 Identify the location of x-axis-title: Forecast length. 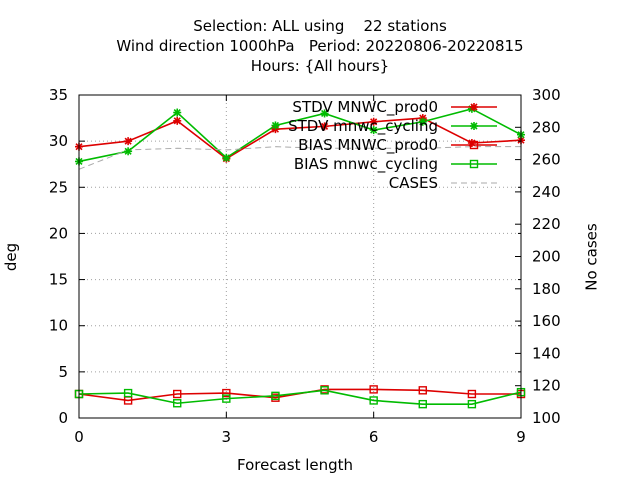
(295, 465).